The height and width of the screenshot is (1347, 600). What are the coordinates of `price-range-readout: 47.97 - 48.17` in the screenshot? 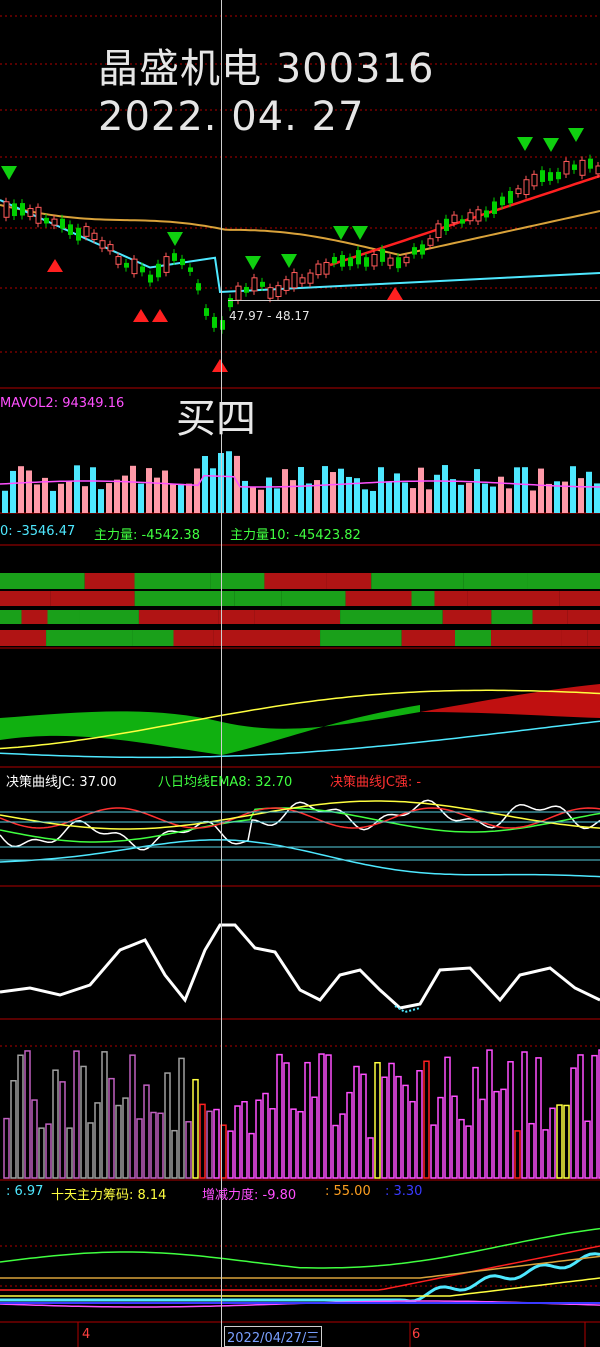 It's located at (269, 316).